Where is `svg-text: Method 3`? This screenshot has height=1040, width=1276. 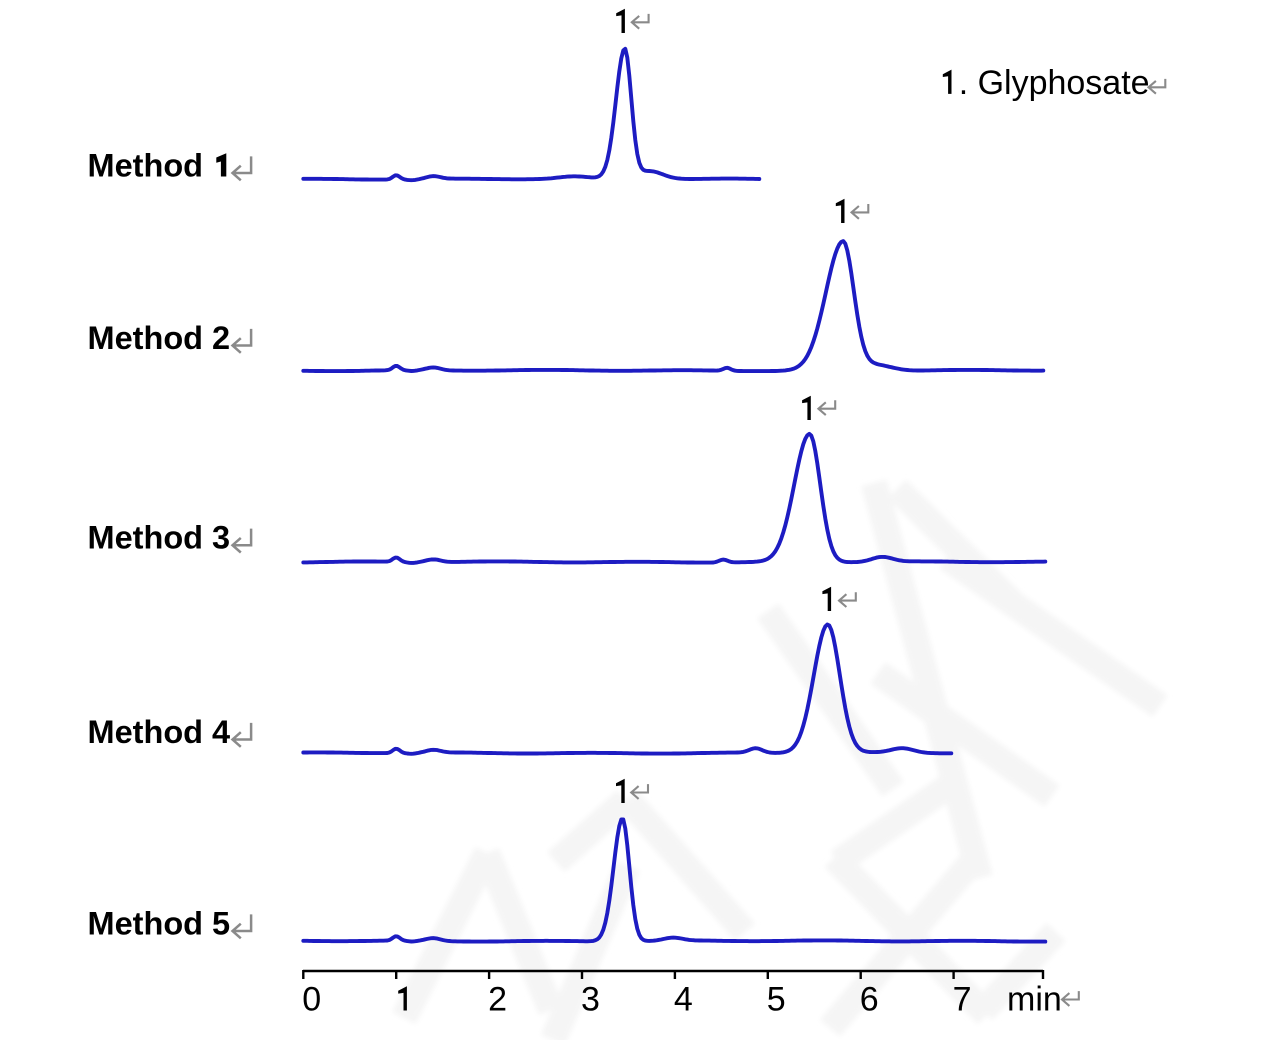 svg-text: Method 3 is located at coordinates (159, 538).